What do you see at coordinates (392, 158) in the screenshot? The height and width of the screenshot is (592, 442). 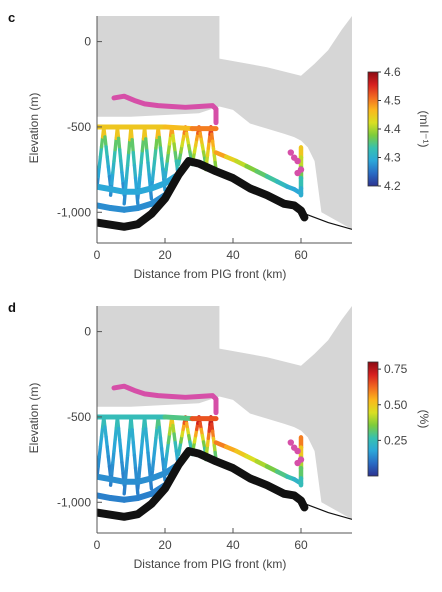 I see `colorbar-tick-label: 4.3` at bounding box center [392, 158].